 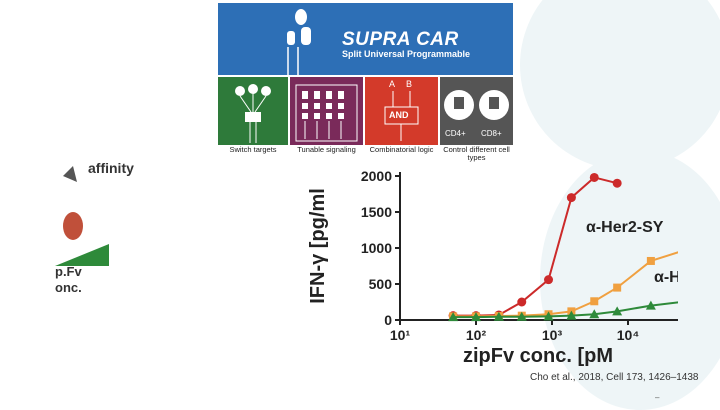 What do you see at coordinates (376, 176) in the screenshot?
I see `y-tick-label: 2000` at bounding box center [376, 176].